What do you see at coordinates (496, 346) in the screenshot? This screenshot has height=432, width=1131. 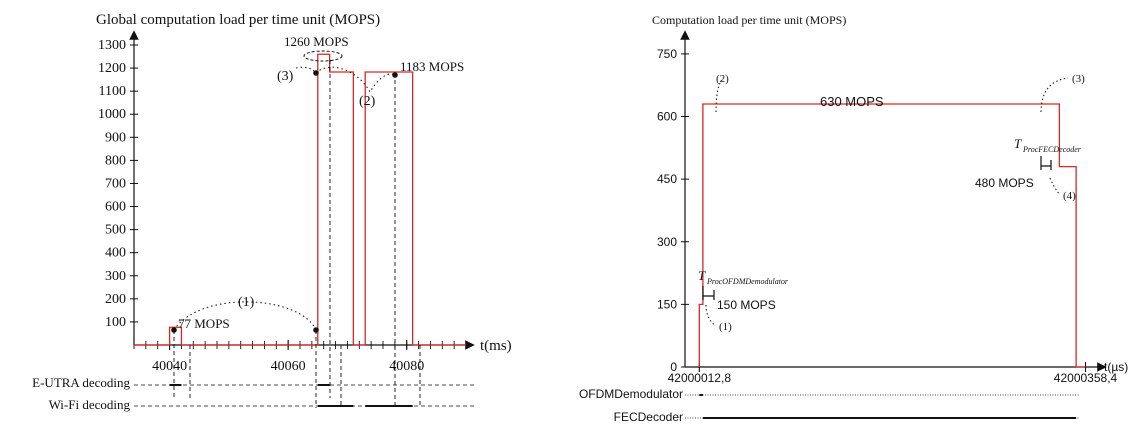 I see `left-x-axis-label: t(ms)` at bounding box center [496, 346].